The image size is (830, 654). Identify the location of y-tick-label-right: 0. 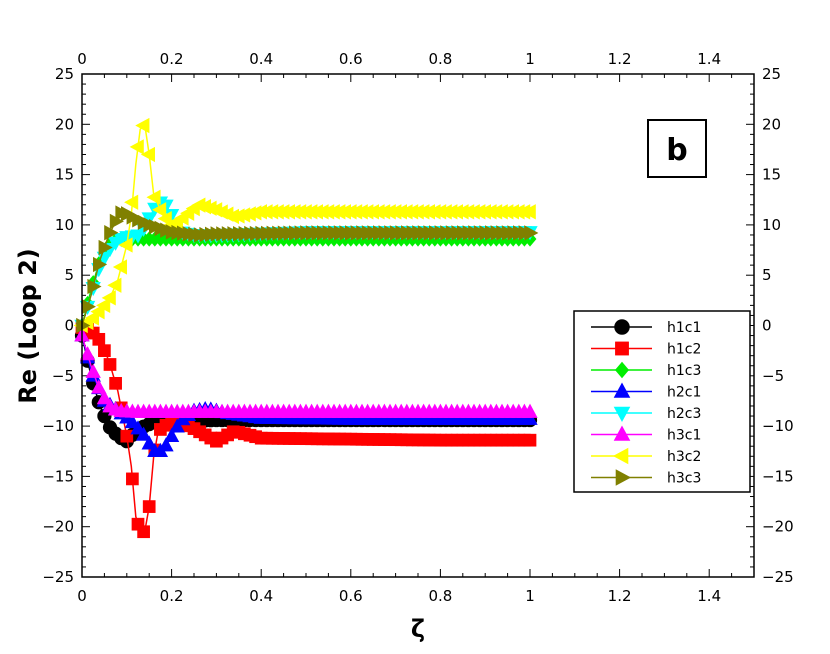
(767, 326).